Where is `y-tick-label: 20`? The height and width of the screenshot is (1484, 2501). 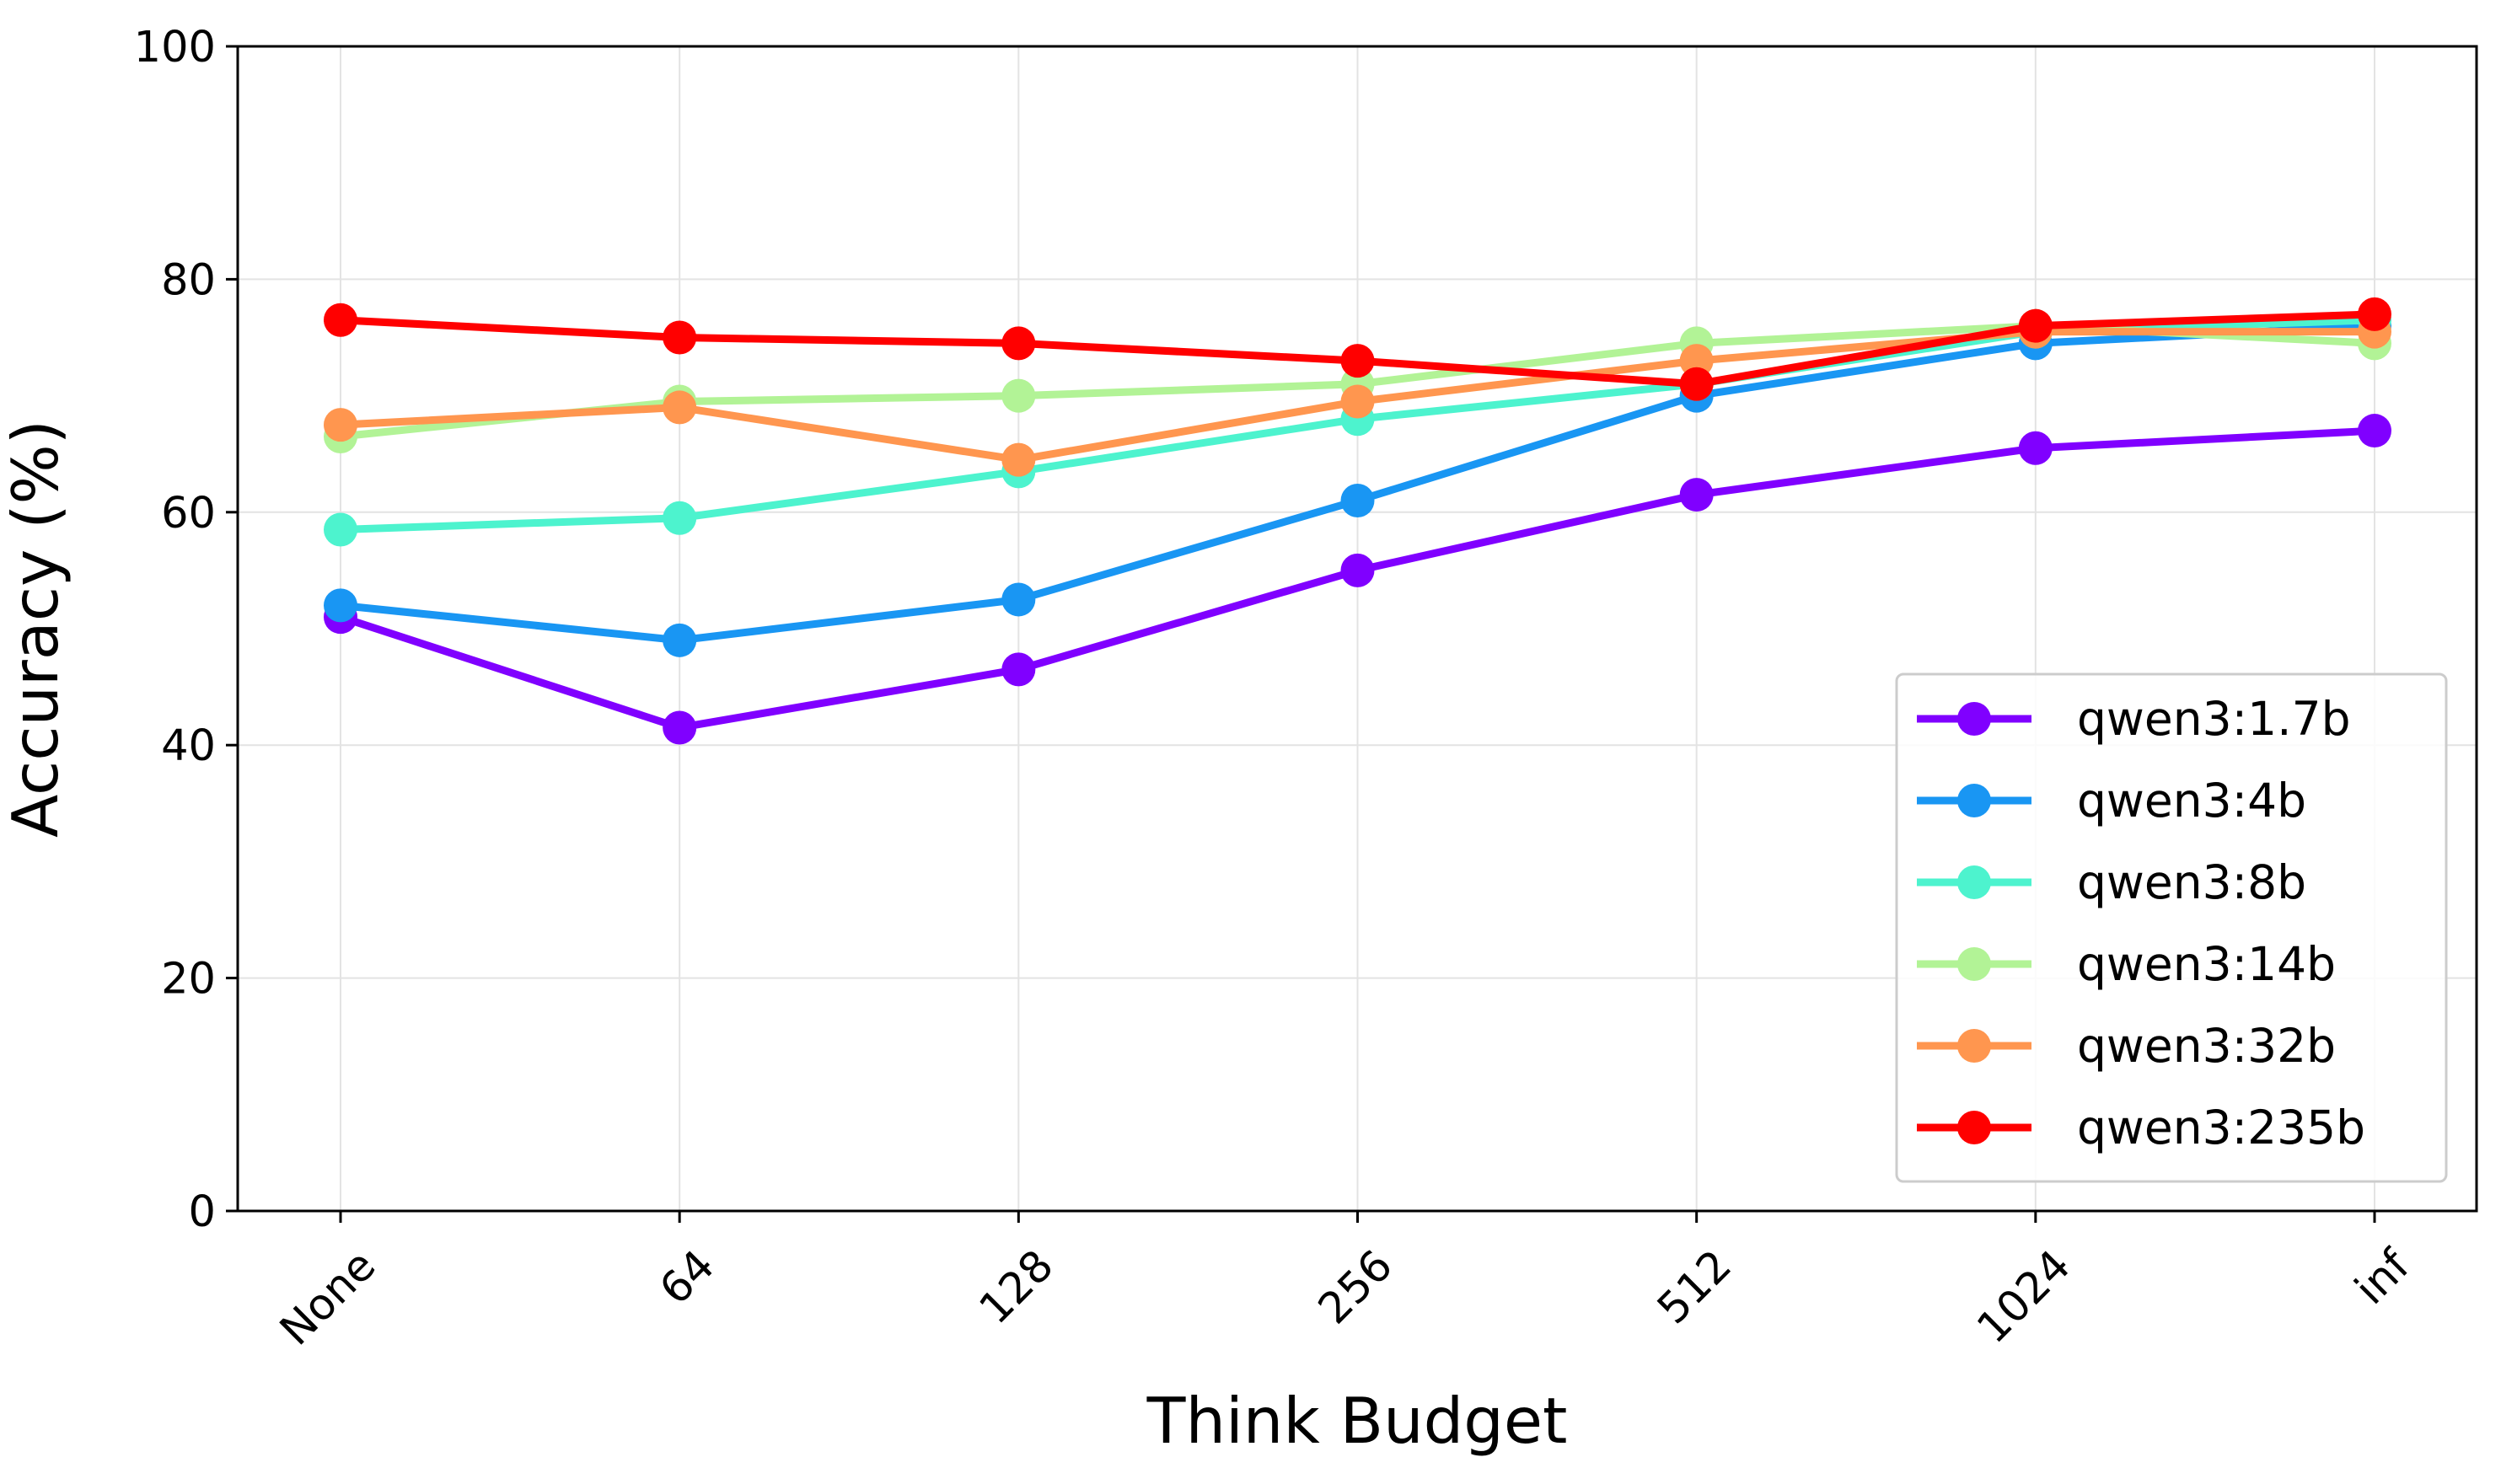 y-tick-label: 20 is located at coordinates (188, 980).